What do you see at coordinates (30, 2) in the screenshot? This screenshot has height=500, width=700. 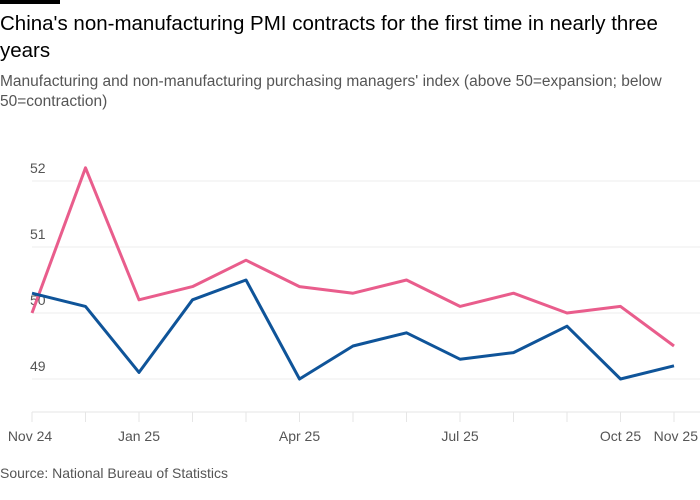 I see `brand-bar` at bounding box center [30, 2].